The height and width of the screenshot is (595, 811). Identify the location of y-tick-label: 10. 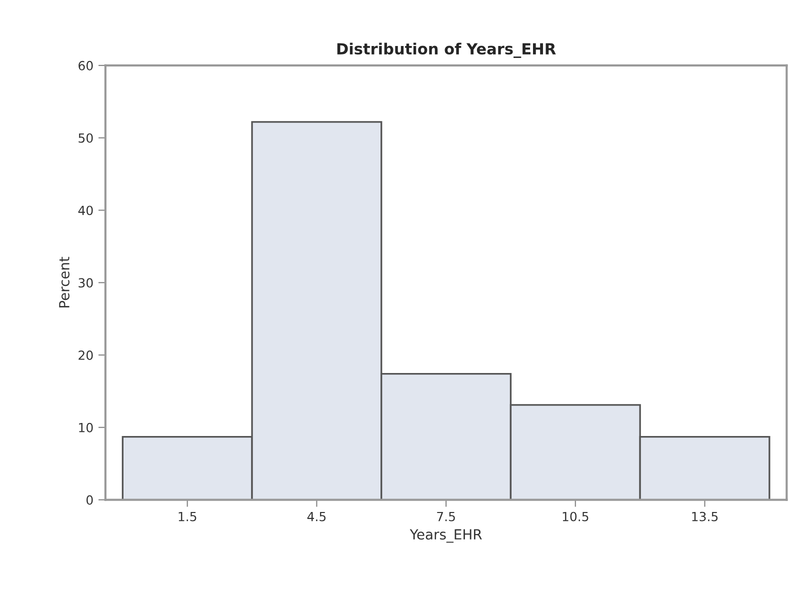
(86, 427).